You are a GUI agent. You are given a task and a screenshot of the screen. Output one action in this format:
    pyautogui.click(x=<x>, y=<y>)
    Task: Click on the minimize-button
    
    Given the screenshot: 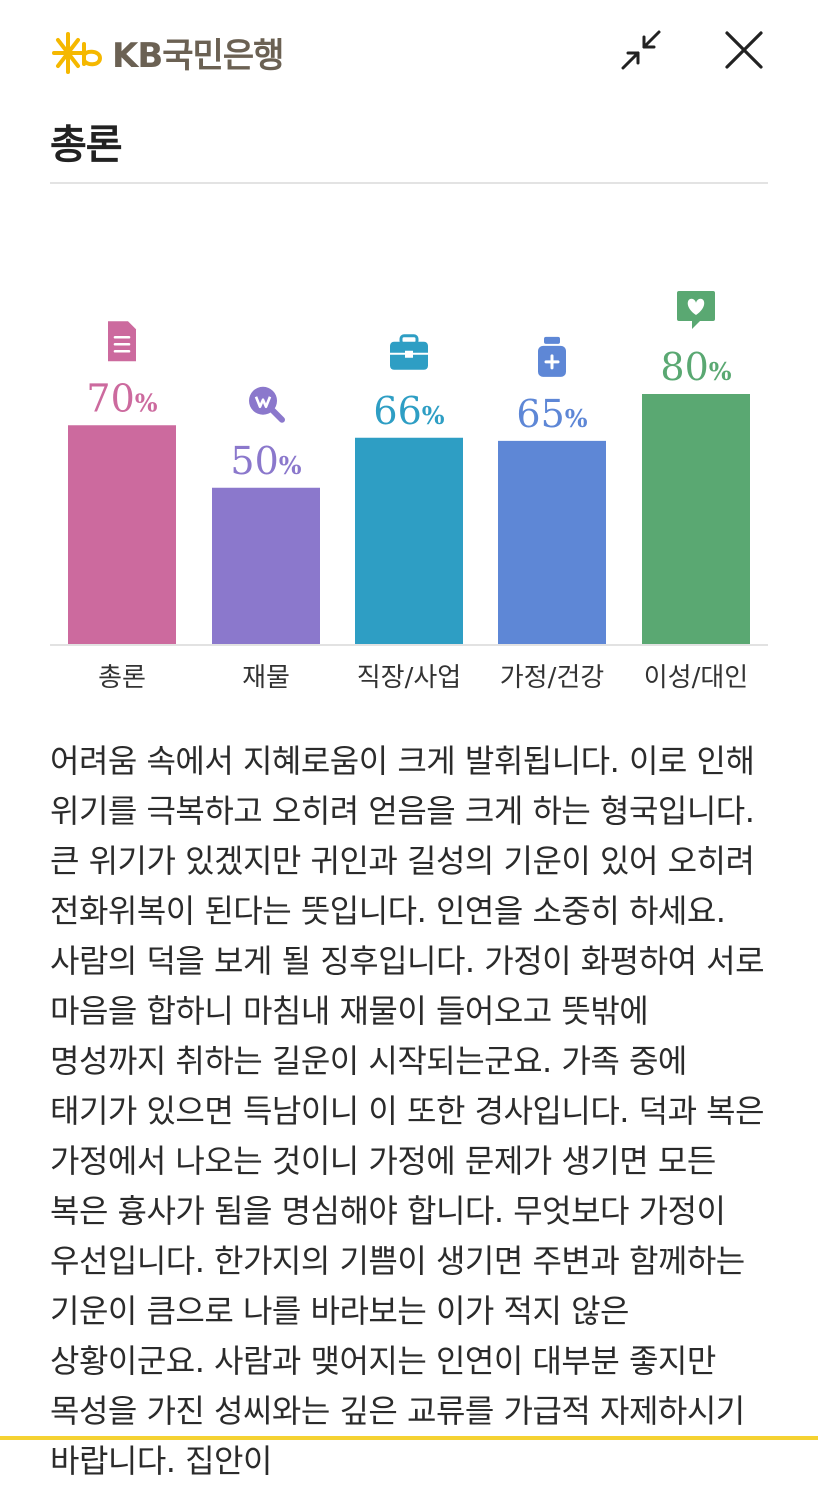 What is the action you would take?
    pyautogui.click(x=641, y=50)
    